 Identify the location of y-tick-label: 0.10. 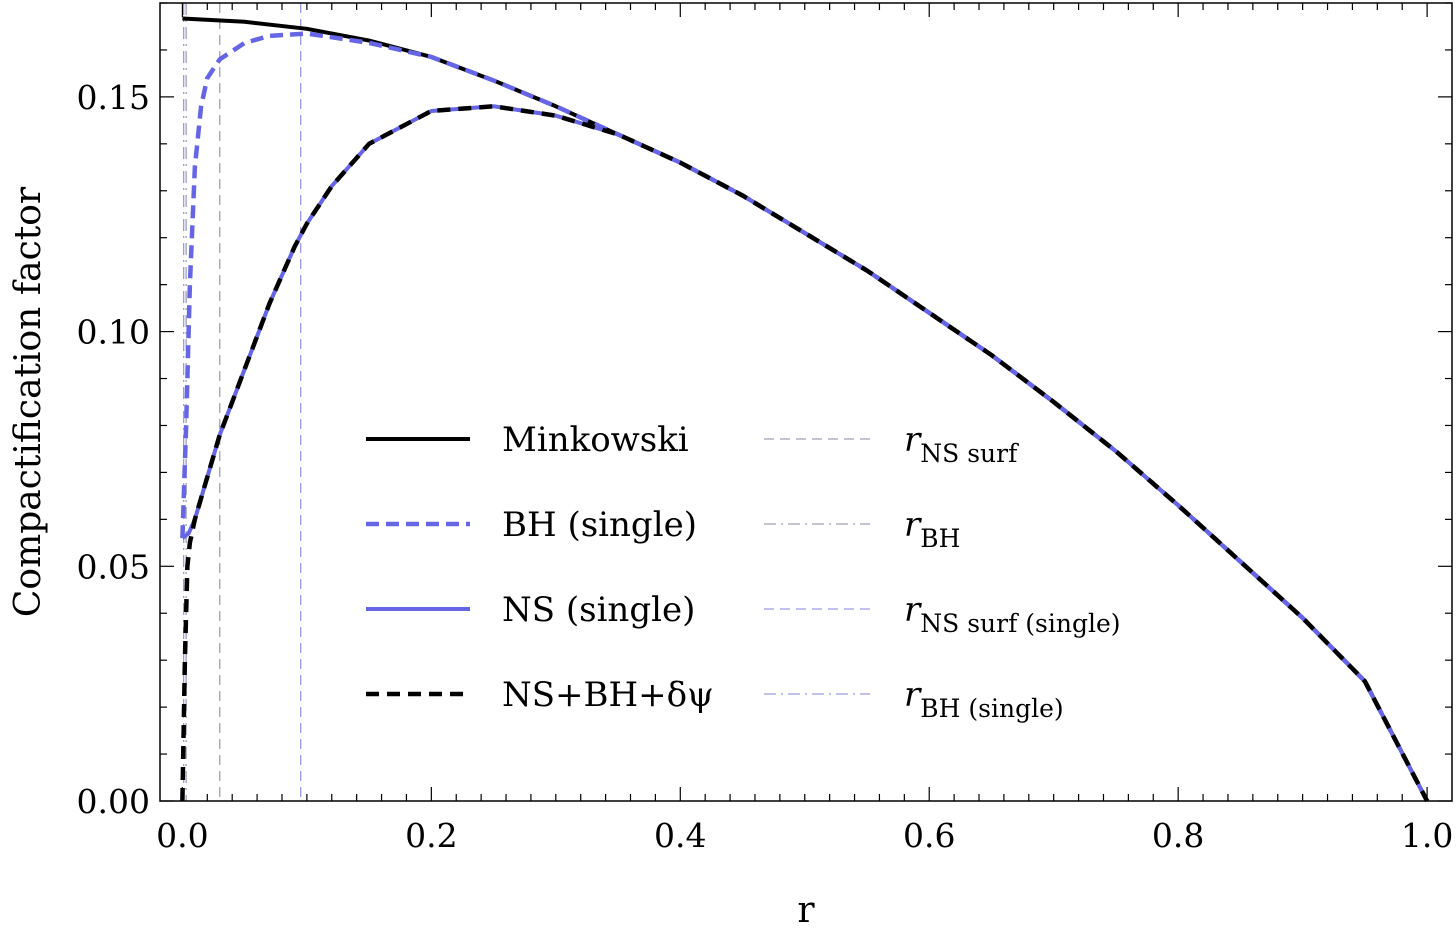
(113, 332).